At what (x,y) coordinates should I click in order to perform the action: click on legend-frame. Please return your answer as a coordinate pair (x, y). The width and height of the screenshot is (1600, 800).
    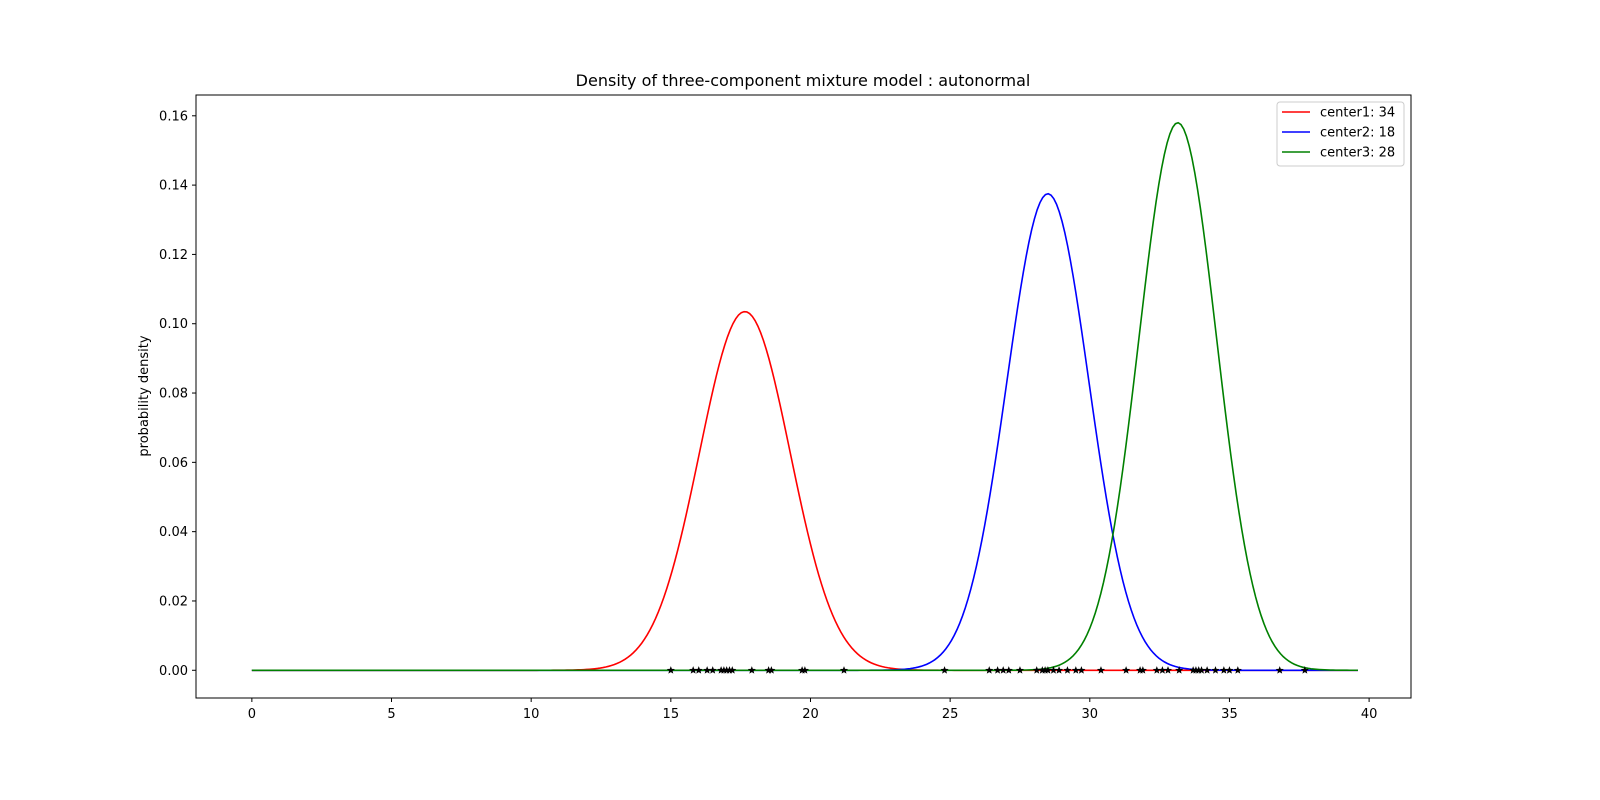
    Looking at the image, I should click on (1340, 134).